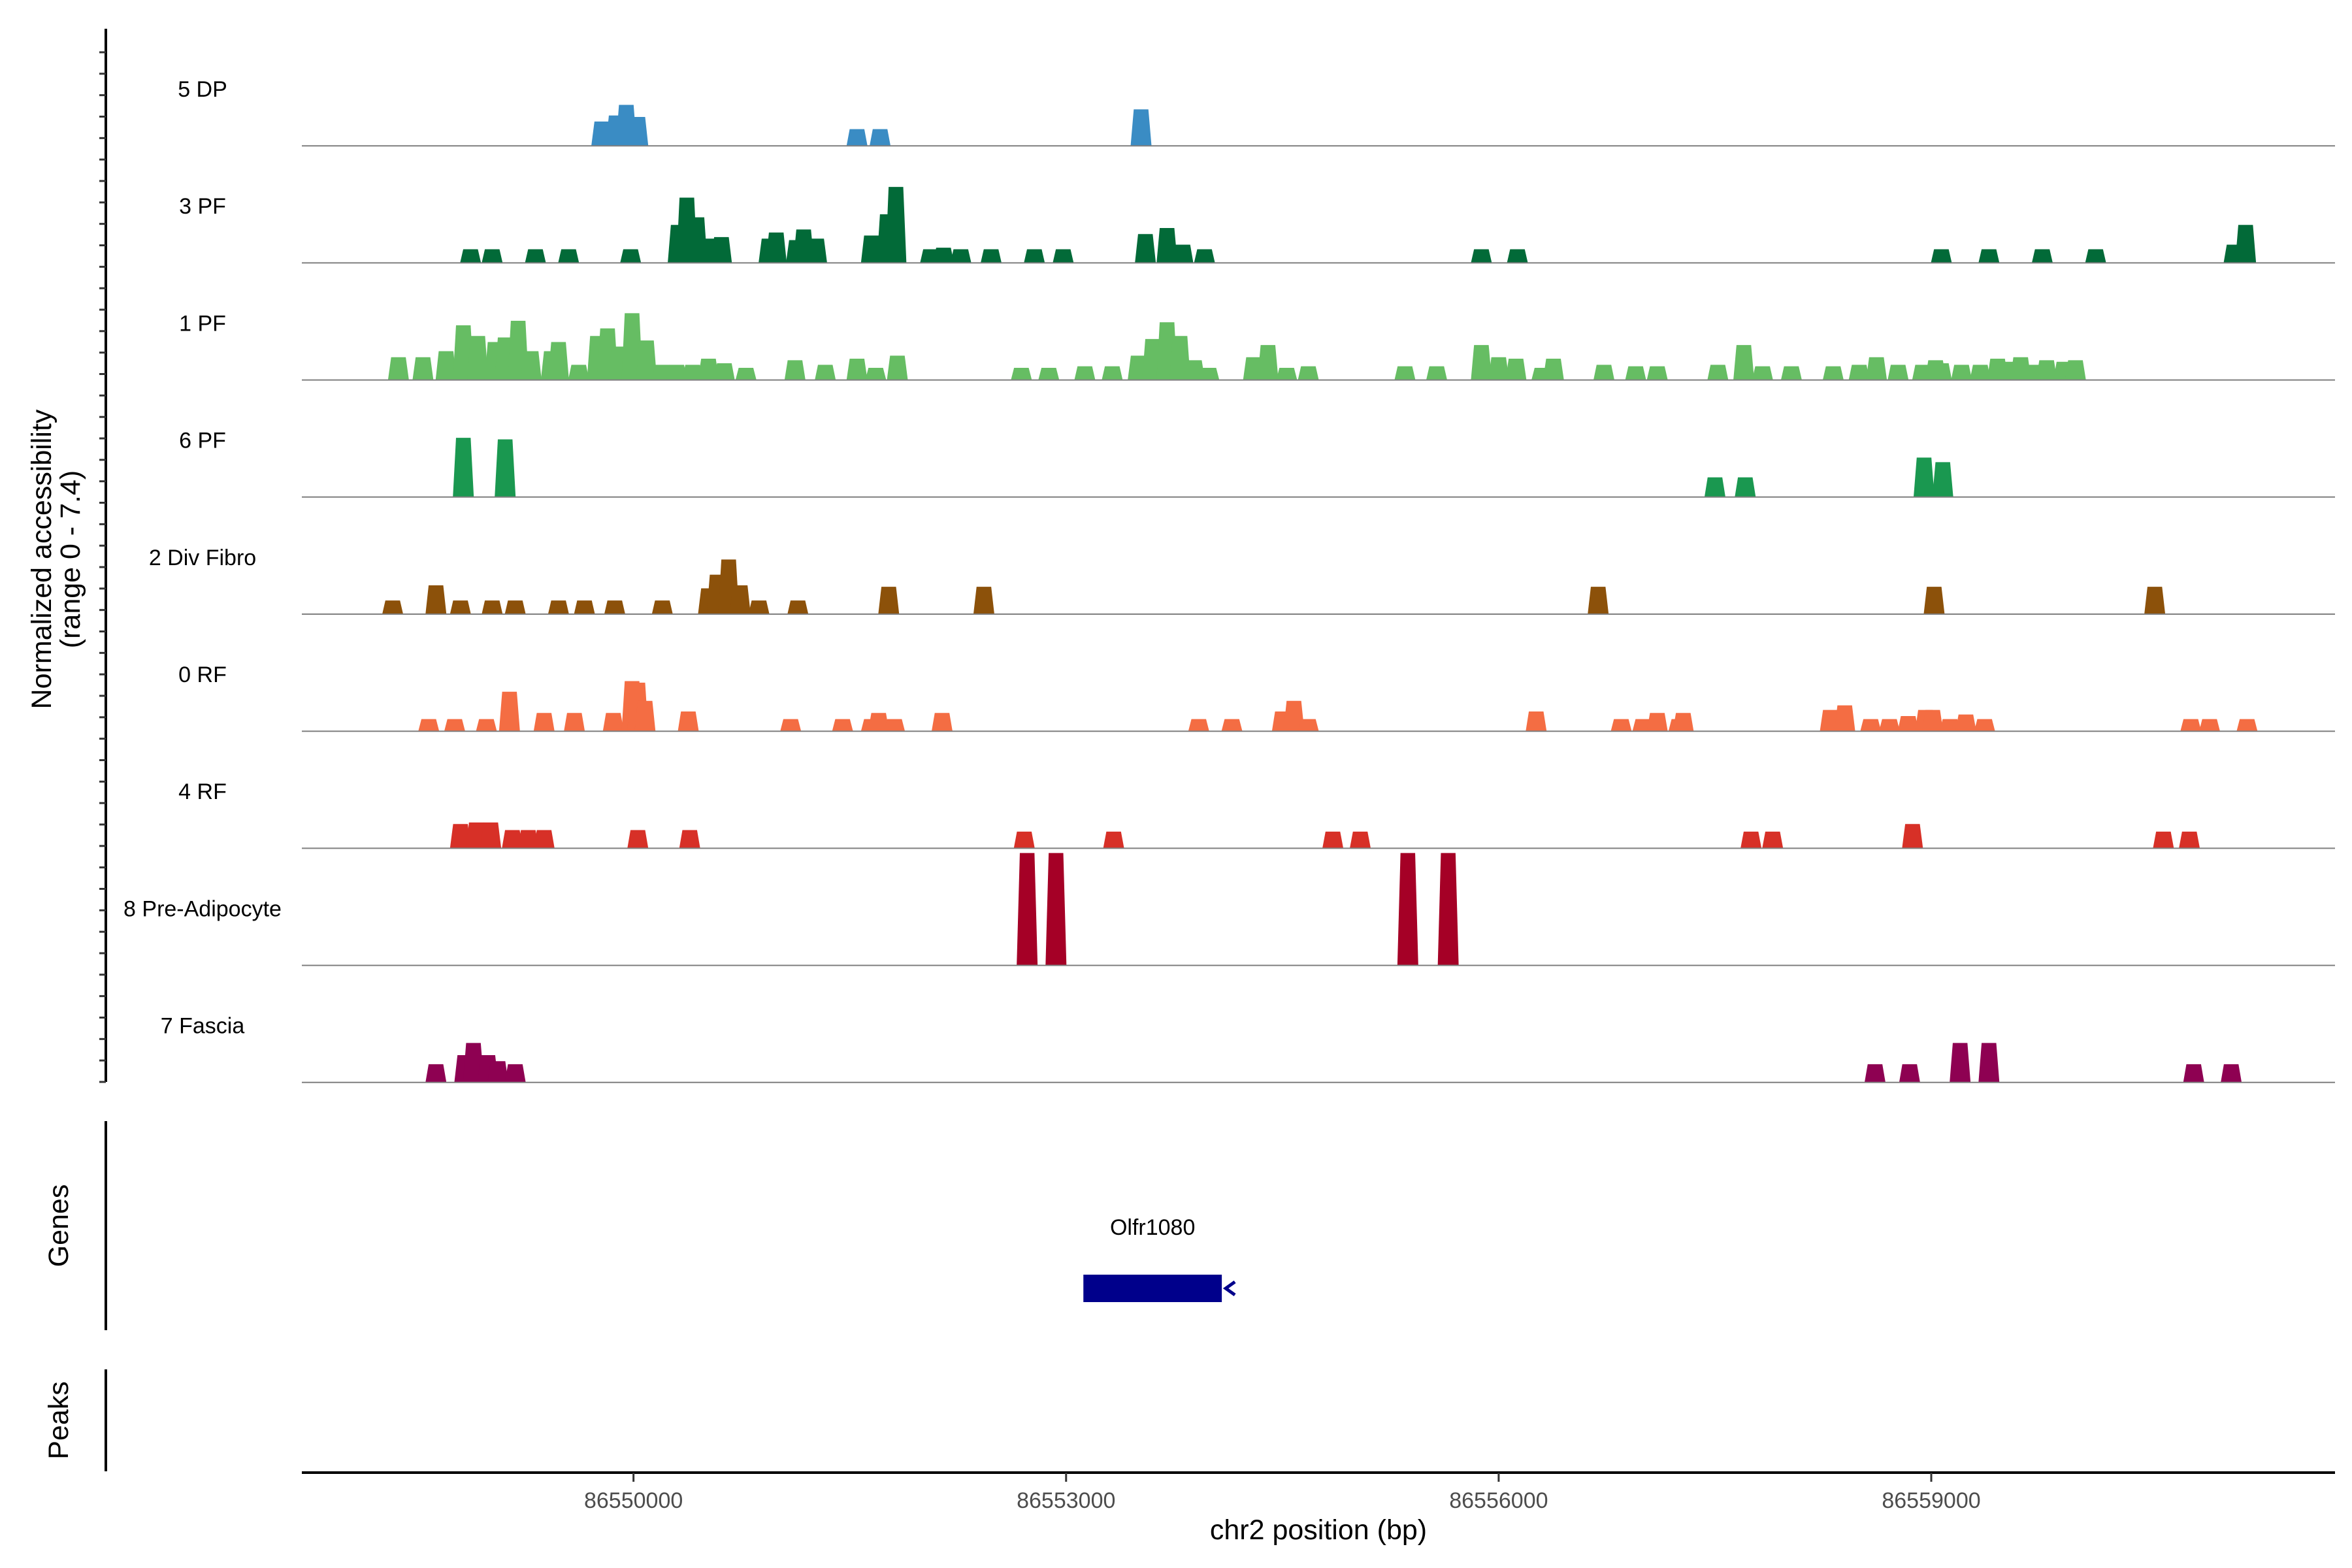  What do you see at coordinates (202, 441) in the screenshot?
I see `track-label: 6 PF` at bounding box center [202, 441].